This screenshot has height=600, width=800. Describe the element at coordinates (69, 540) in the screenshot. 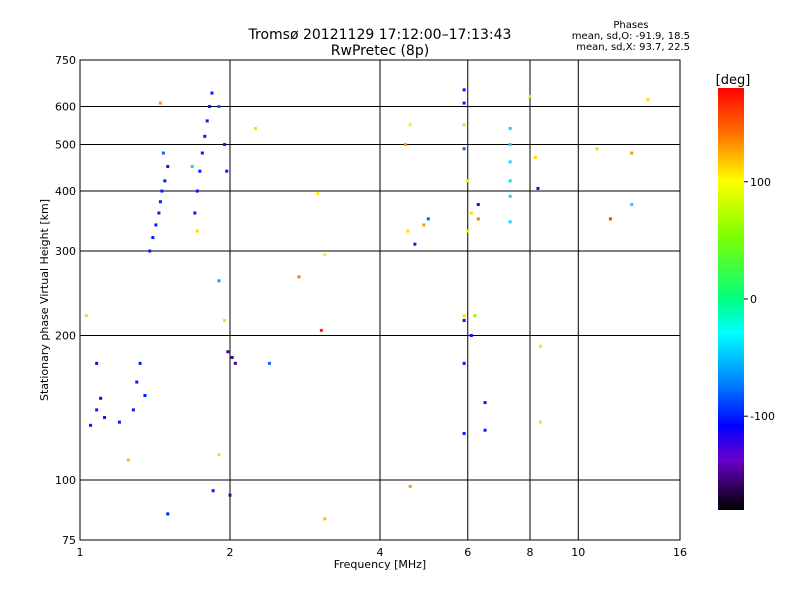

I see `y-tick-label: 75` at that location.